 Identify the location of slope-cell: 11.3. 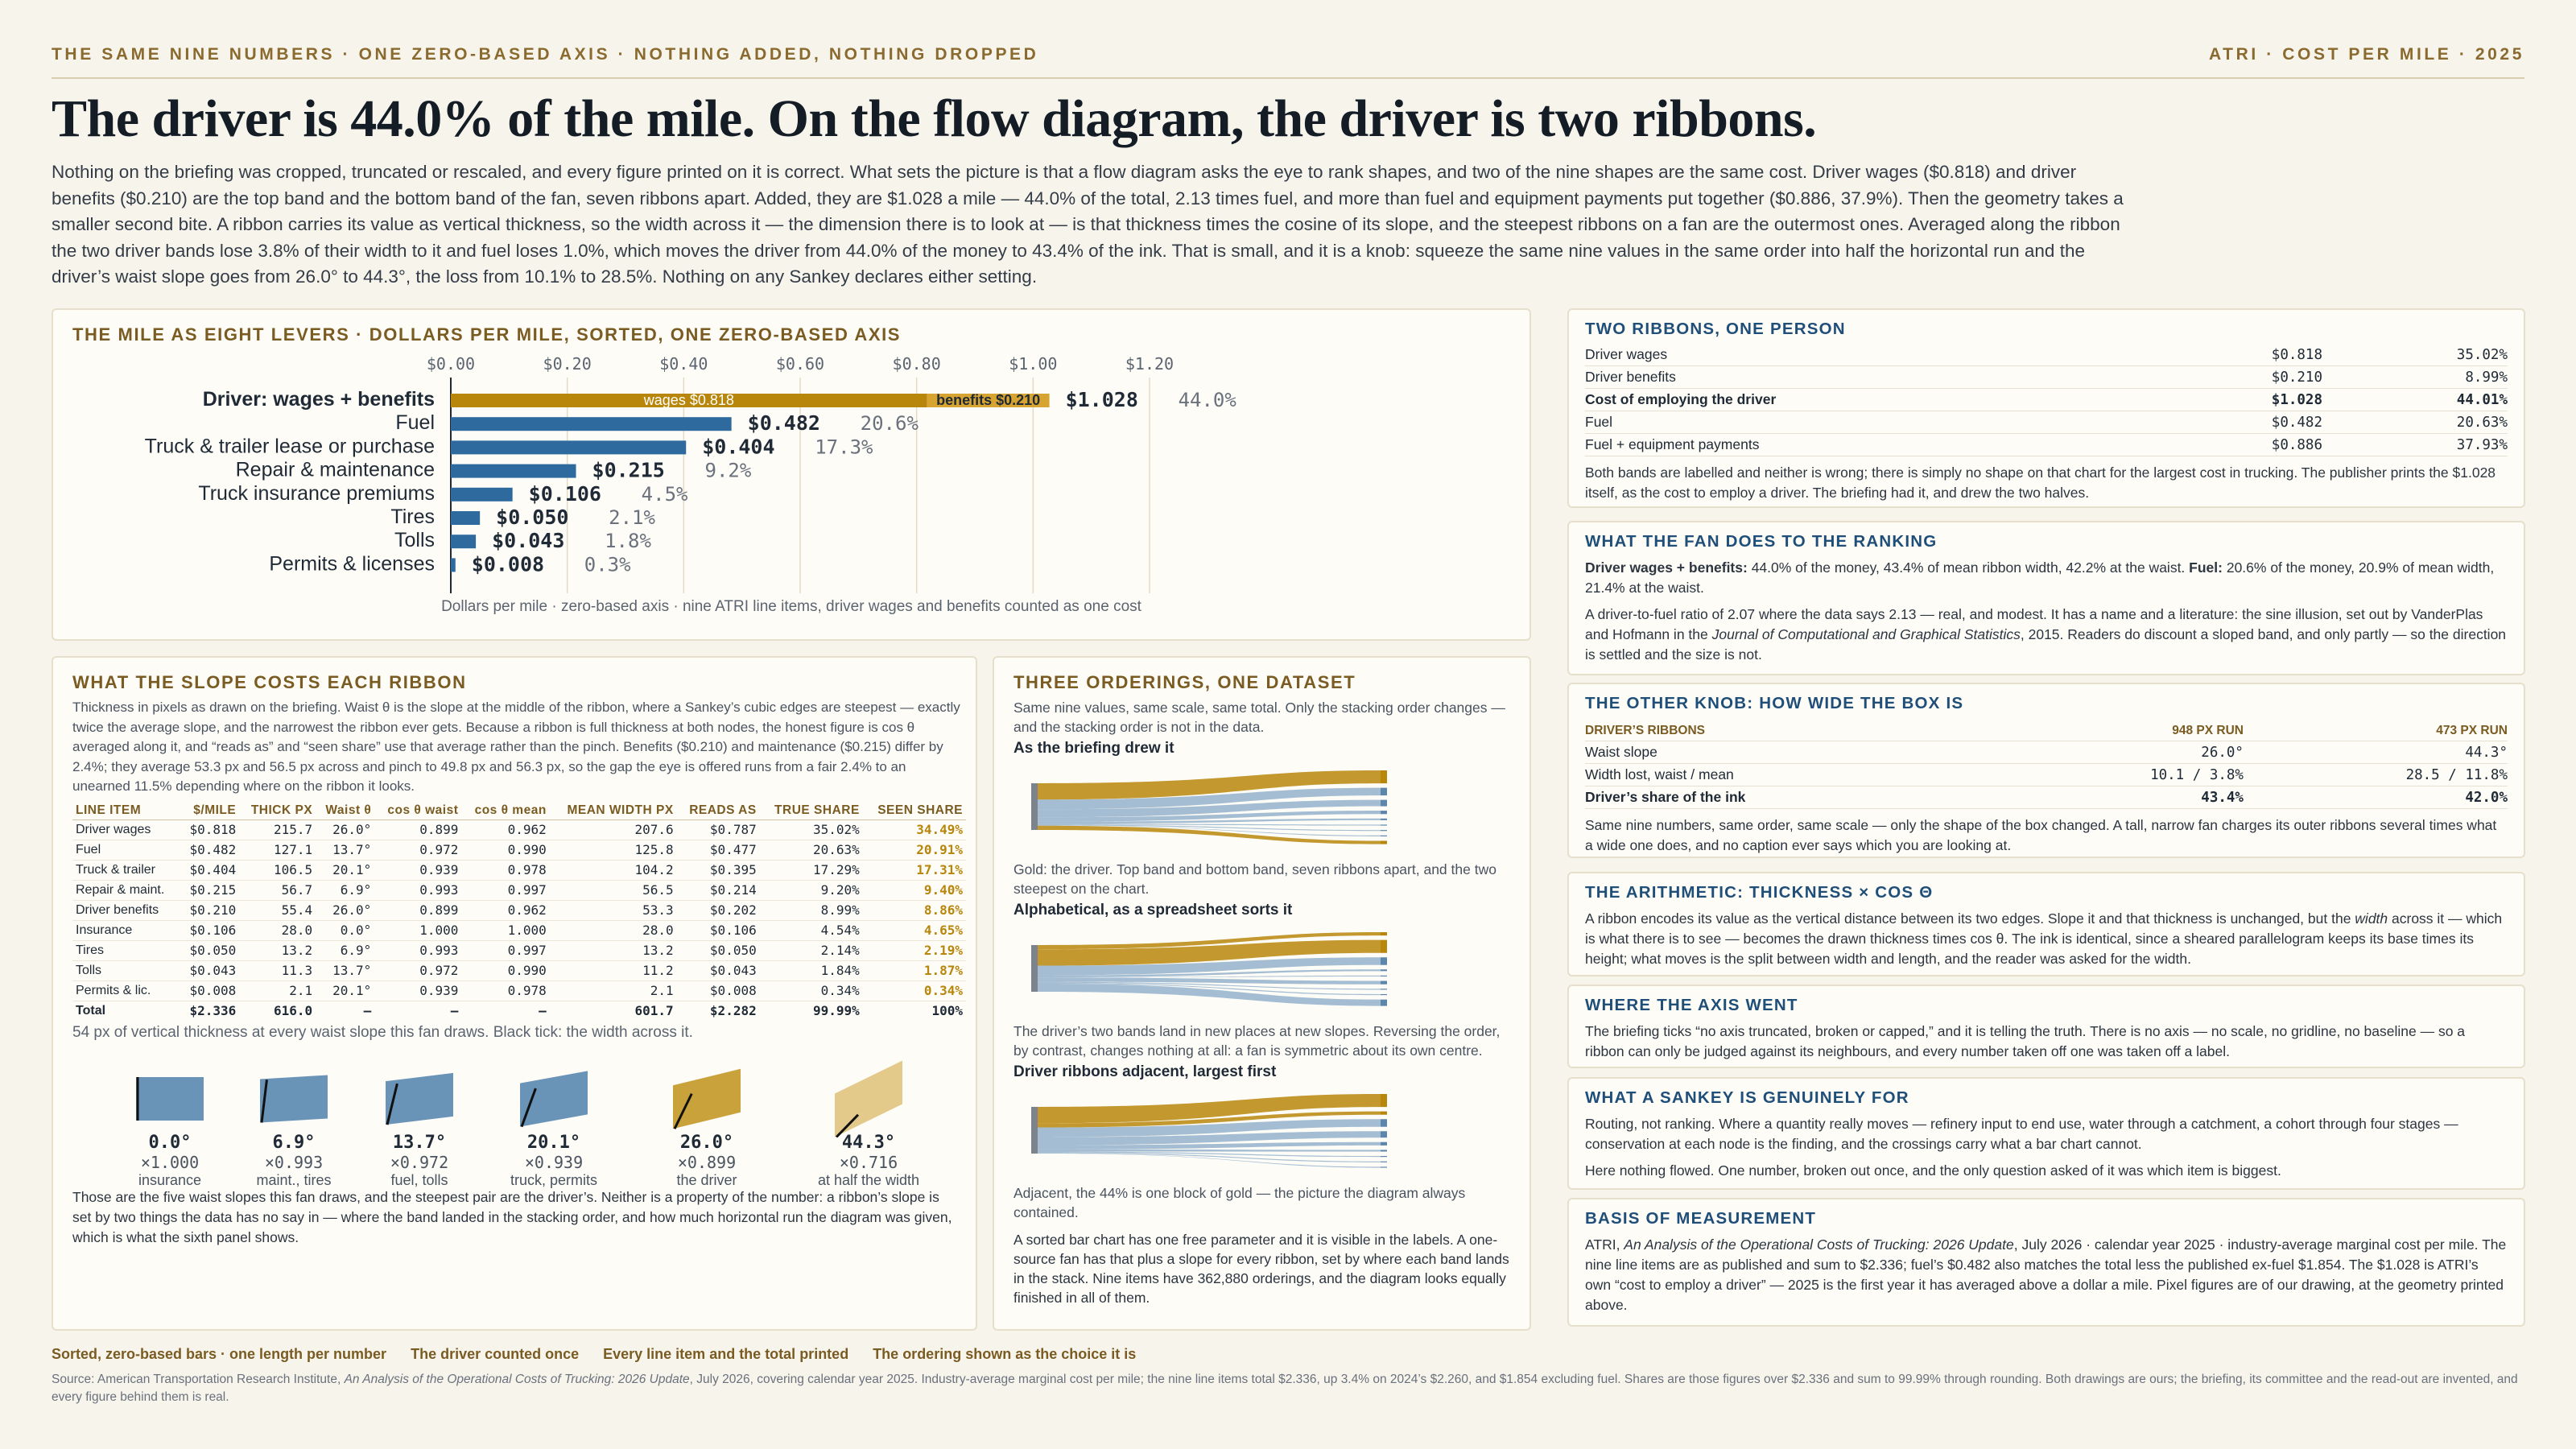
(277, 970).